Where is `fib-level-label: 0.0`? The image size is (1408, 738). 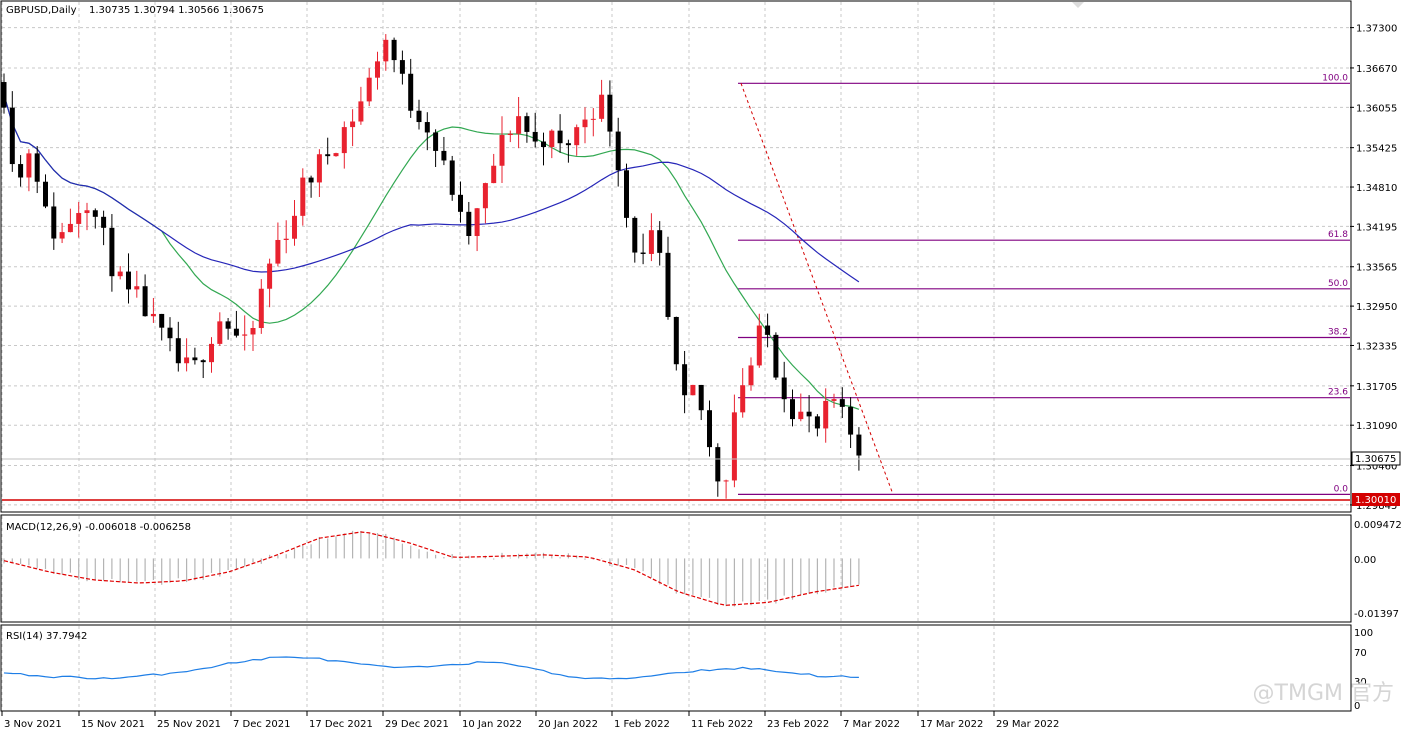 fib-level-label: 0.0 is located at coordinates (1341, 489).